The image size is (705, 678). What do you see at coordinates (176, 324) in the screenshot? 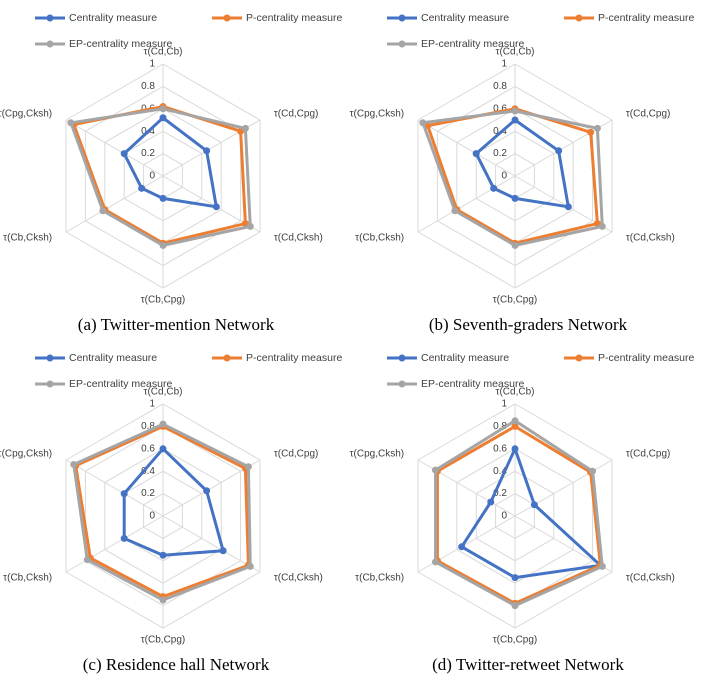
I see `caption: (a) Twitter-mention Network` at bounding box center [176, 324].